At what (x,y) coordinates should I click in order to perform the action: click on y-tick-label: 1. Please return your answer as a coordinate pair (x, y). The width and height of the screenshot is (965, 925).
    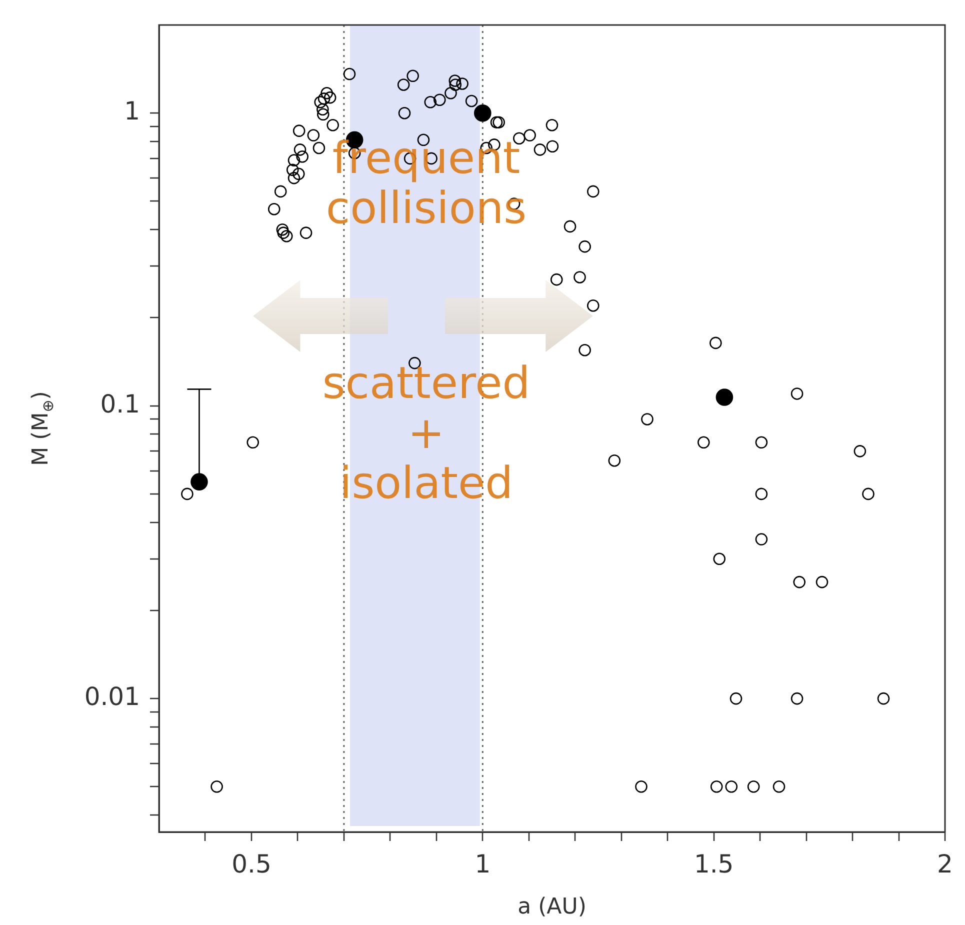
    Looking at the image, I should click on (132, 111).